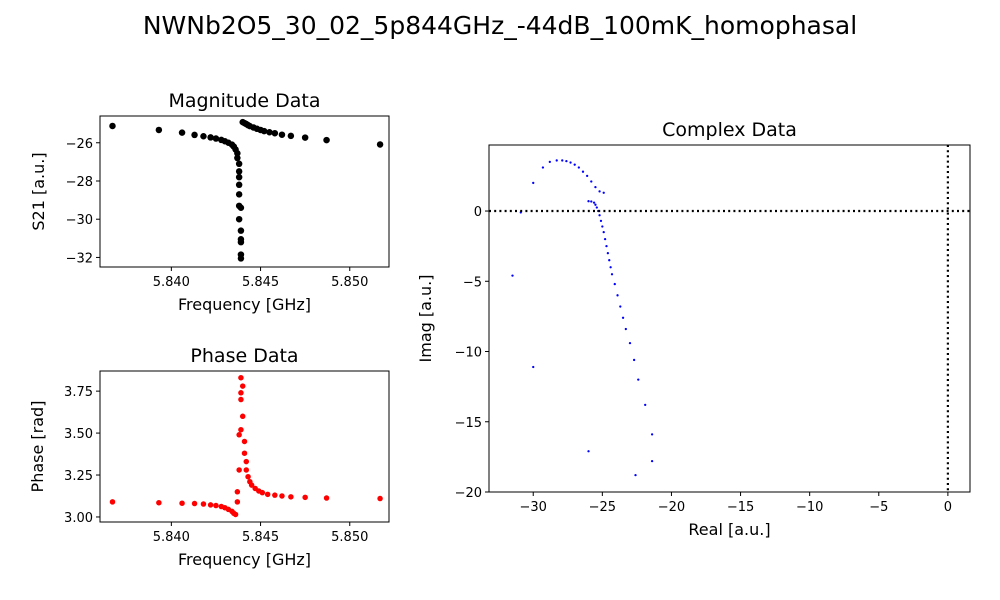 This screenshot has height=600, width=1000. What do you see at coordinates (38, 191) in the screenshot?
I see `magnitude-ylabel: S21 [a.u.]` at bounding box center [38, 191].